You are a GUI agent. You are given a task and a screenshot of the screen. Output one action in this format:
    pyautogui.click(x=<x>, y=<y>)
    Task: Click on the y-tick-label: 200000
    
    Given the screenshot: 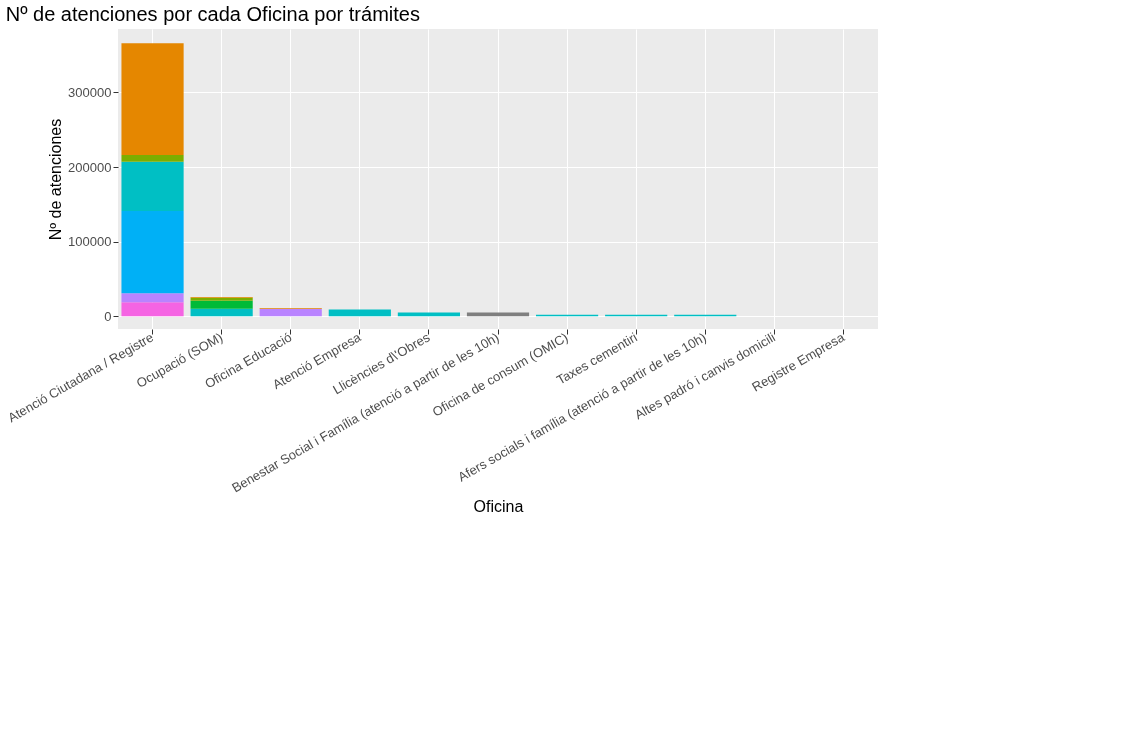 What is the action you would take?
    pyautogui.click(x=90, y=167)
    